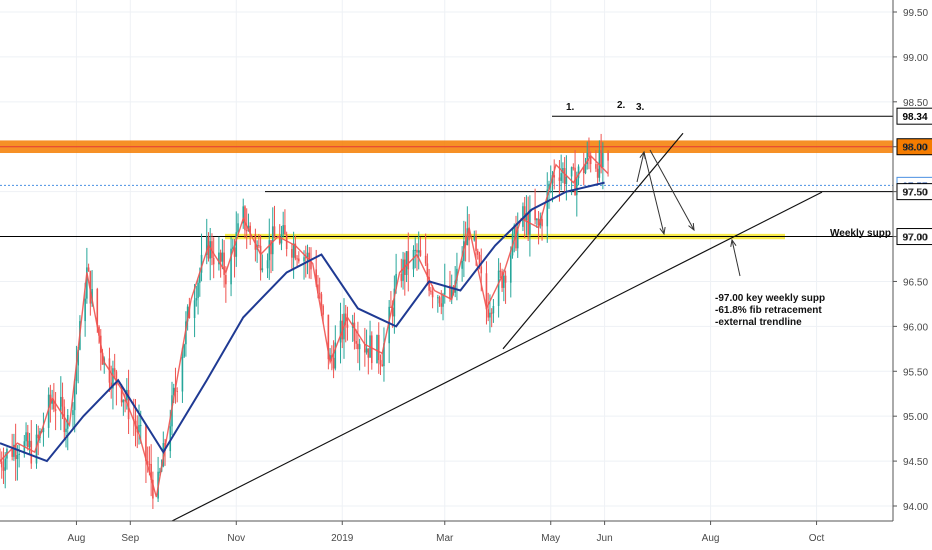 The image size is (932, 550). I want to click on x-tick-label: Sep, so click(130, 538).